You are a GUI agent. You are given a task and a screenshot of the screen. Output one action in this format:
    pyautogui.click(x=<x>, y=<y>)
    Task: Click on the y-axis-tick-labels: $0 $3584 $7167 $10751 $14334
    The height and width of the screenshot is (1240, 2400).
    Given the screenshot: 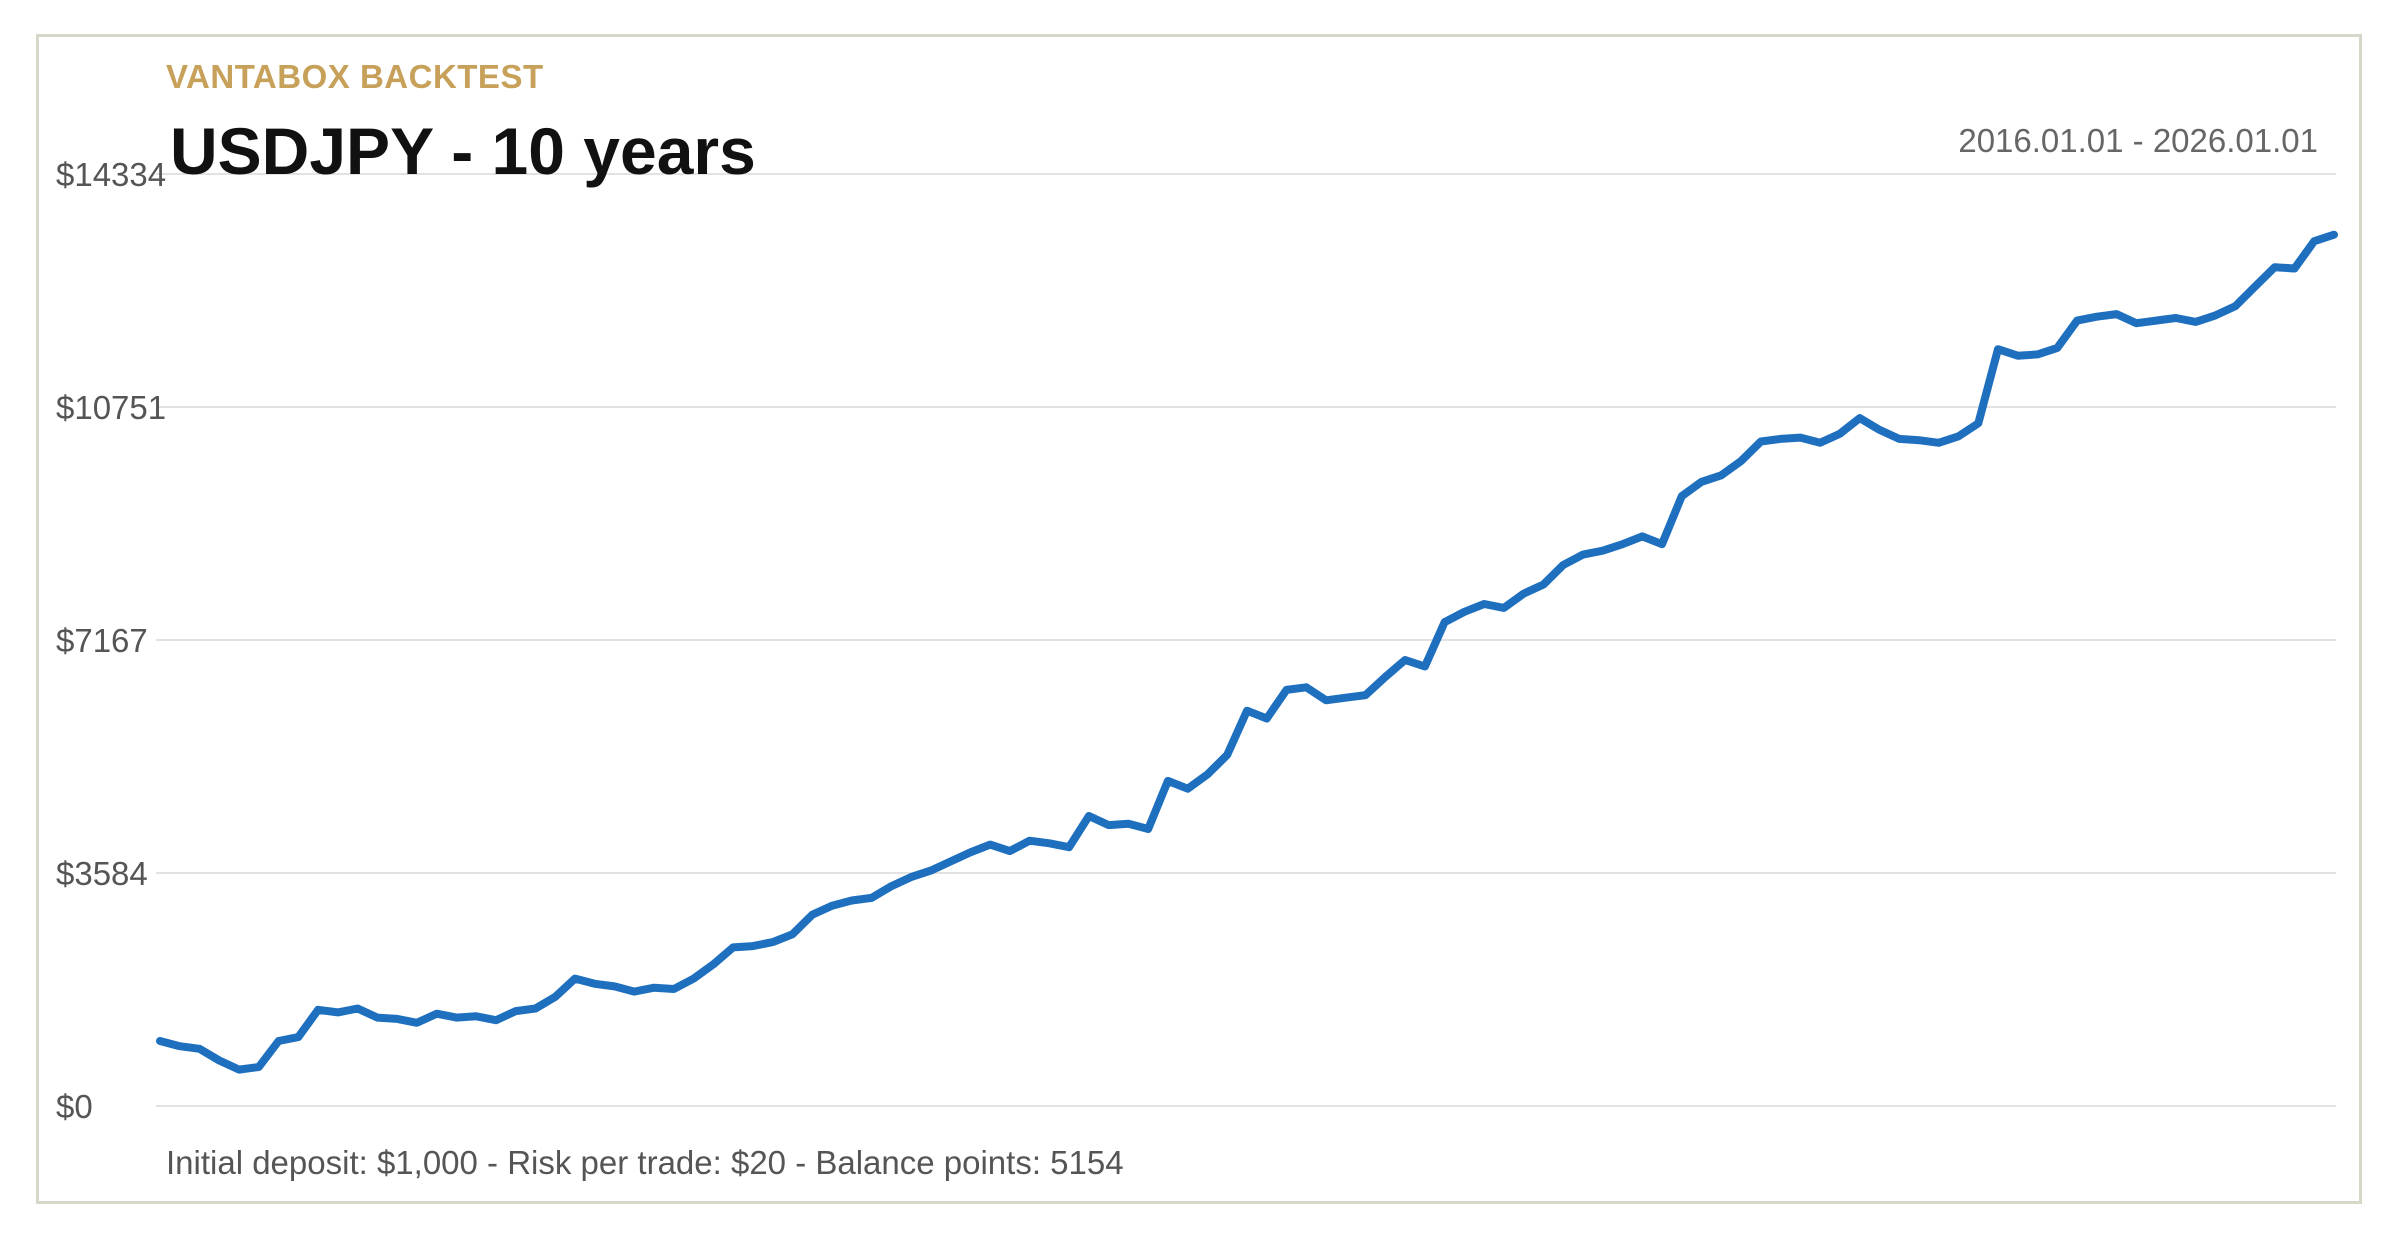 What is the action you would take?
    pyautogui.click(x=111, y=640)
    